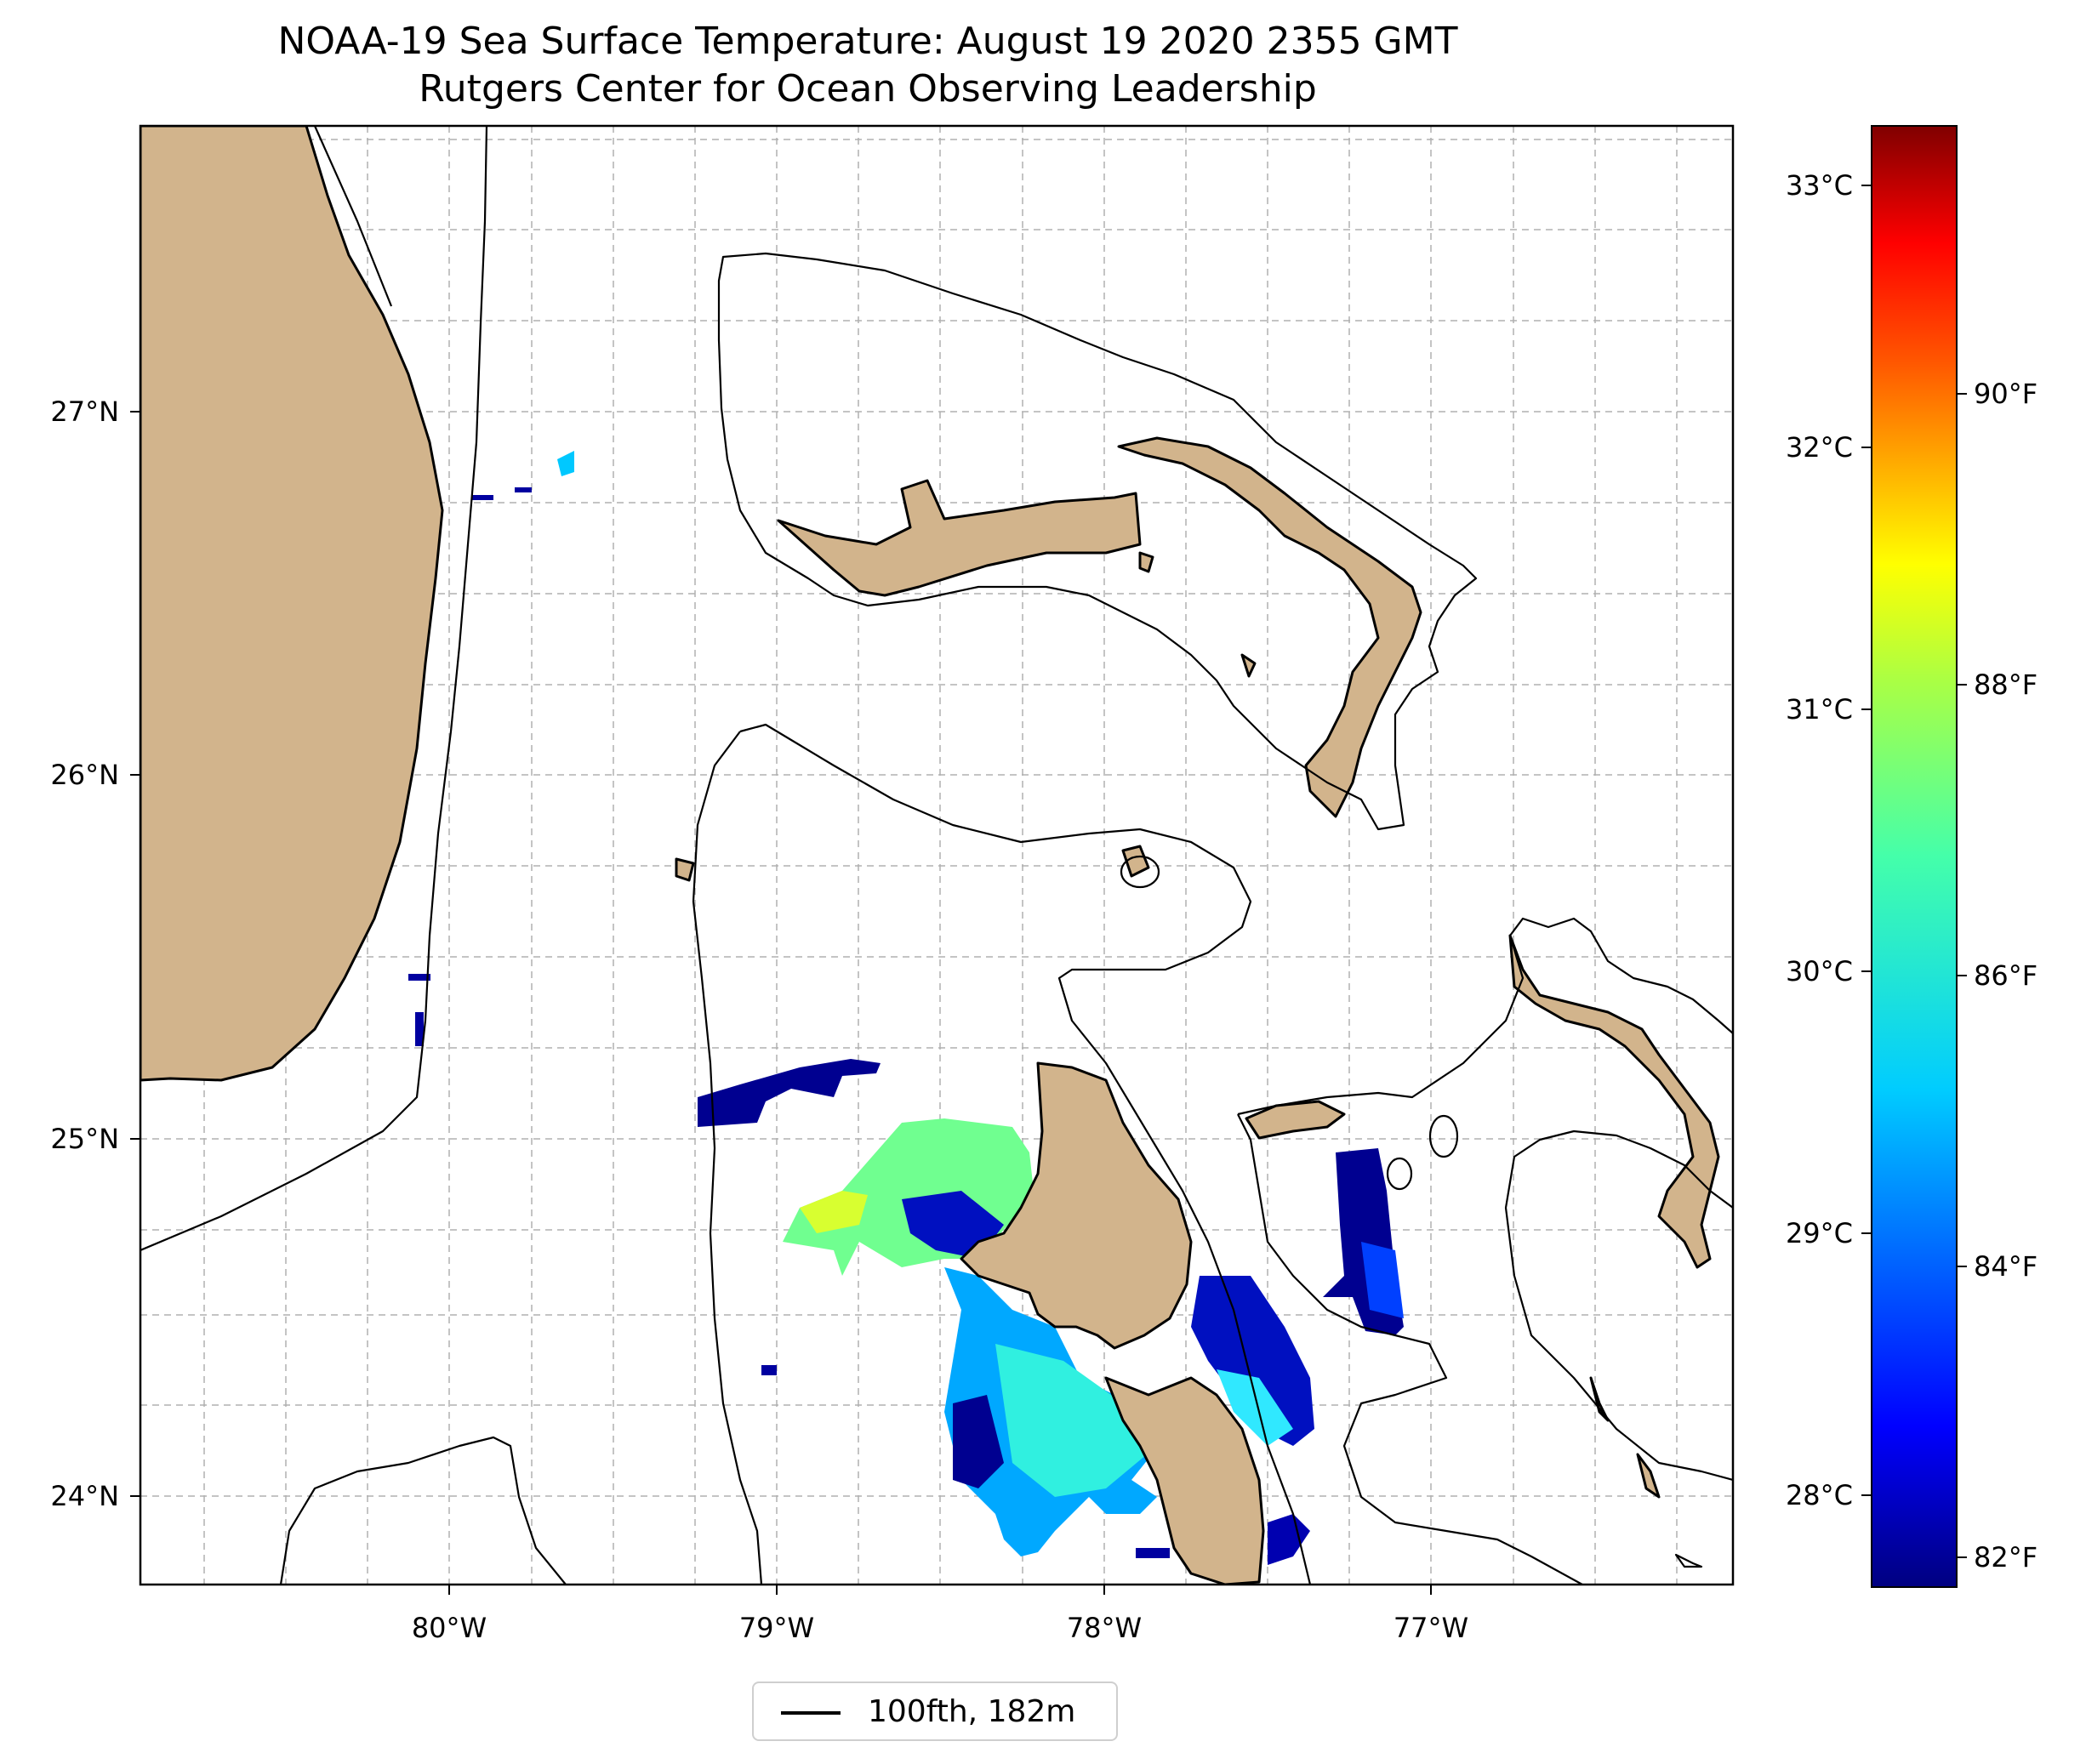 Image resolution: width=2086 pixels, height=1764 pixels. Describe the element at coordinates (2006, 1266) in the screenshot. I see `colorbar-f-84: 84°F` at that location.